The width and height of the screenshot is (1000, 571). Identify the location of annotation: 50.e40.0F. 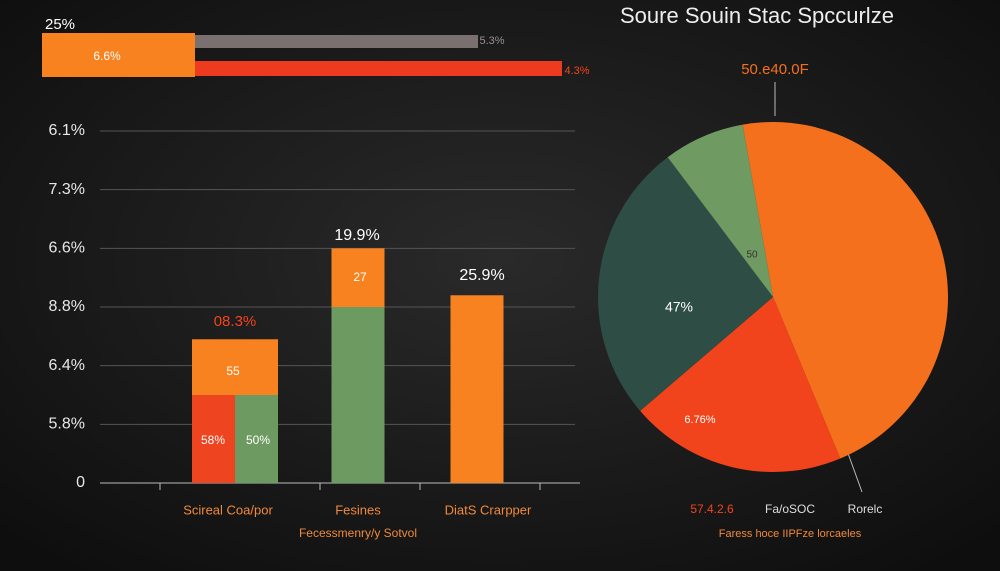
(775, 69).